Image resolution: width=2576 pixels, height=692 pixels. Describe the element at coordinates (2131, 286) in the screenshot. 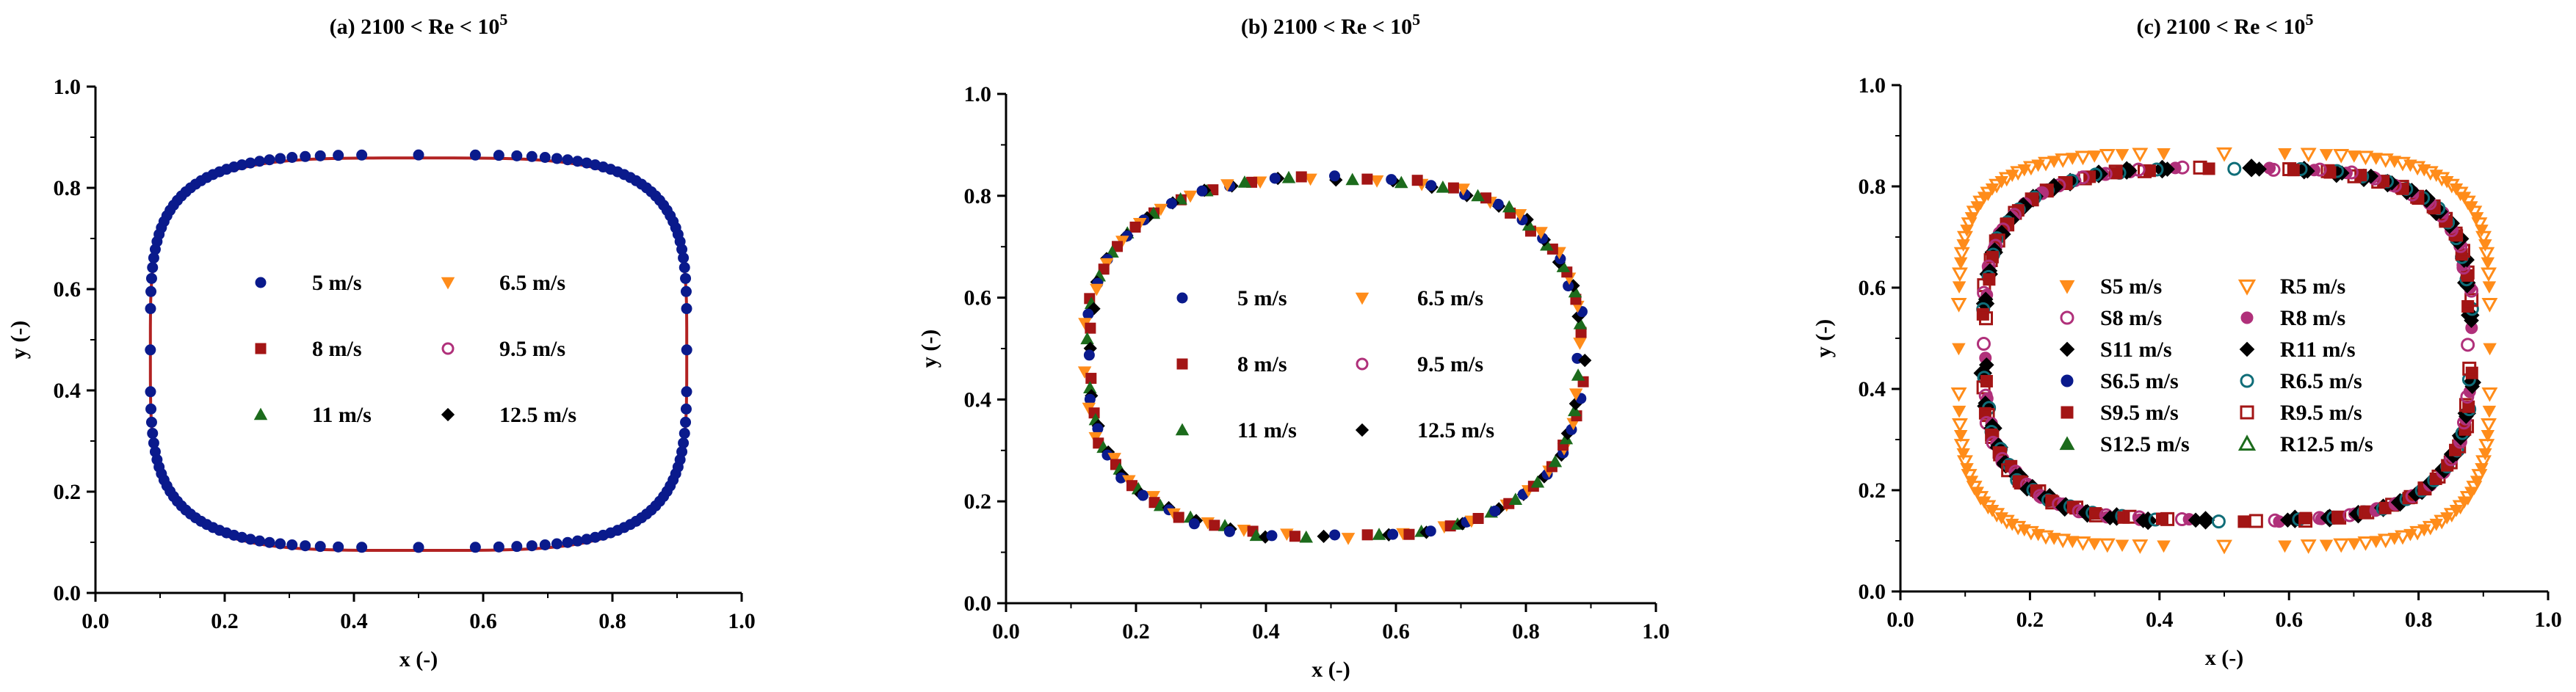

I see `legend-label: S5 m/s` at that location.